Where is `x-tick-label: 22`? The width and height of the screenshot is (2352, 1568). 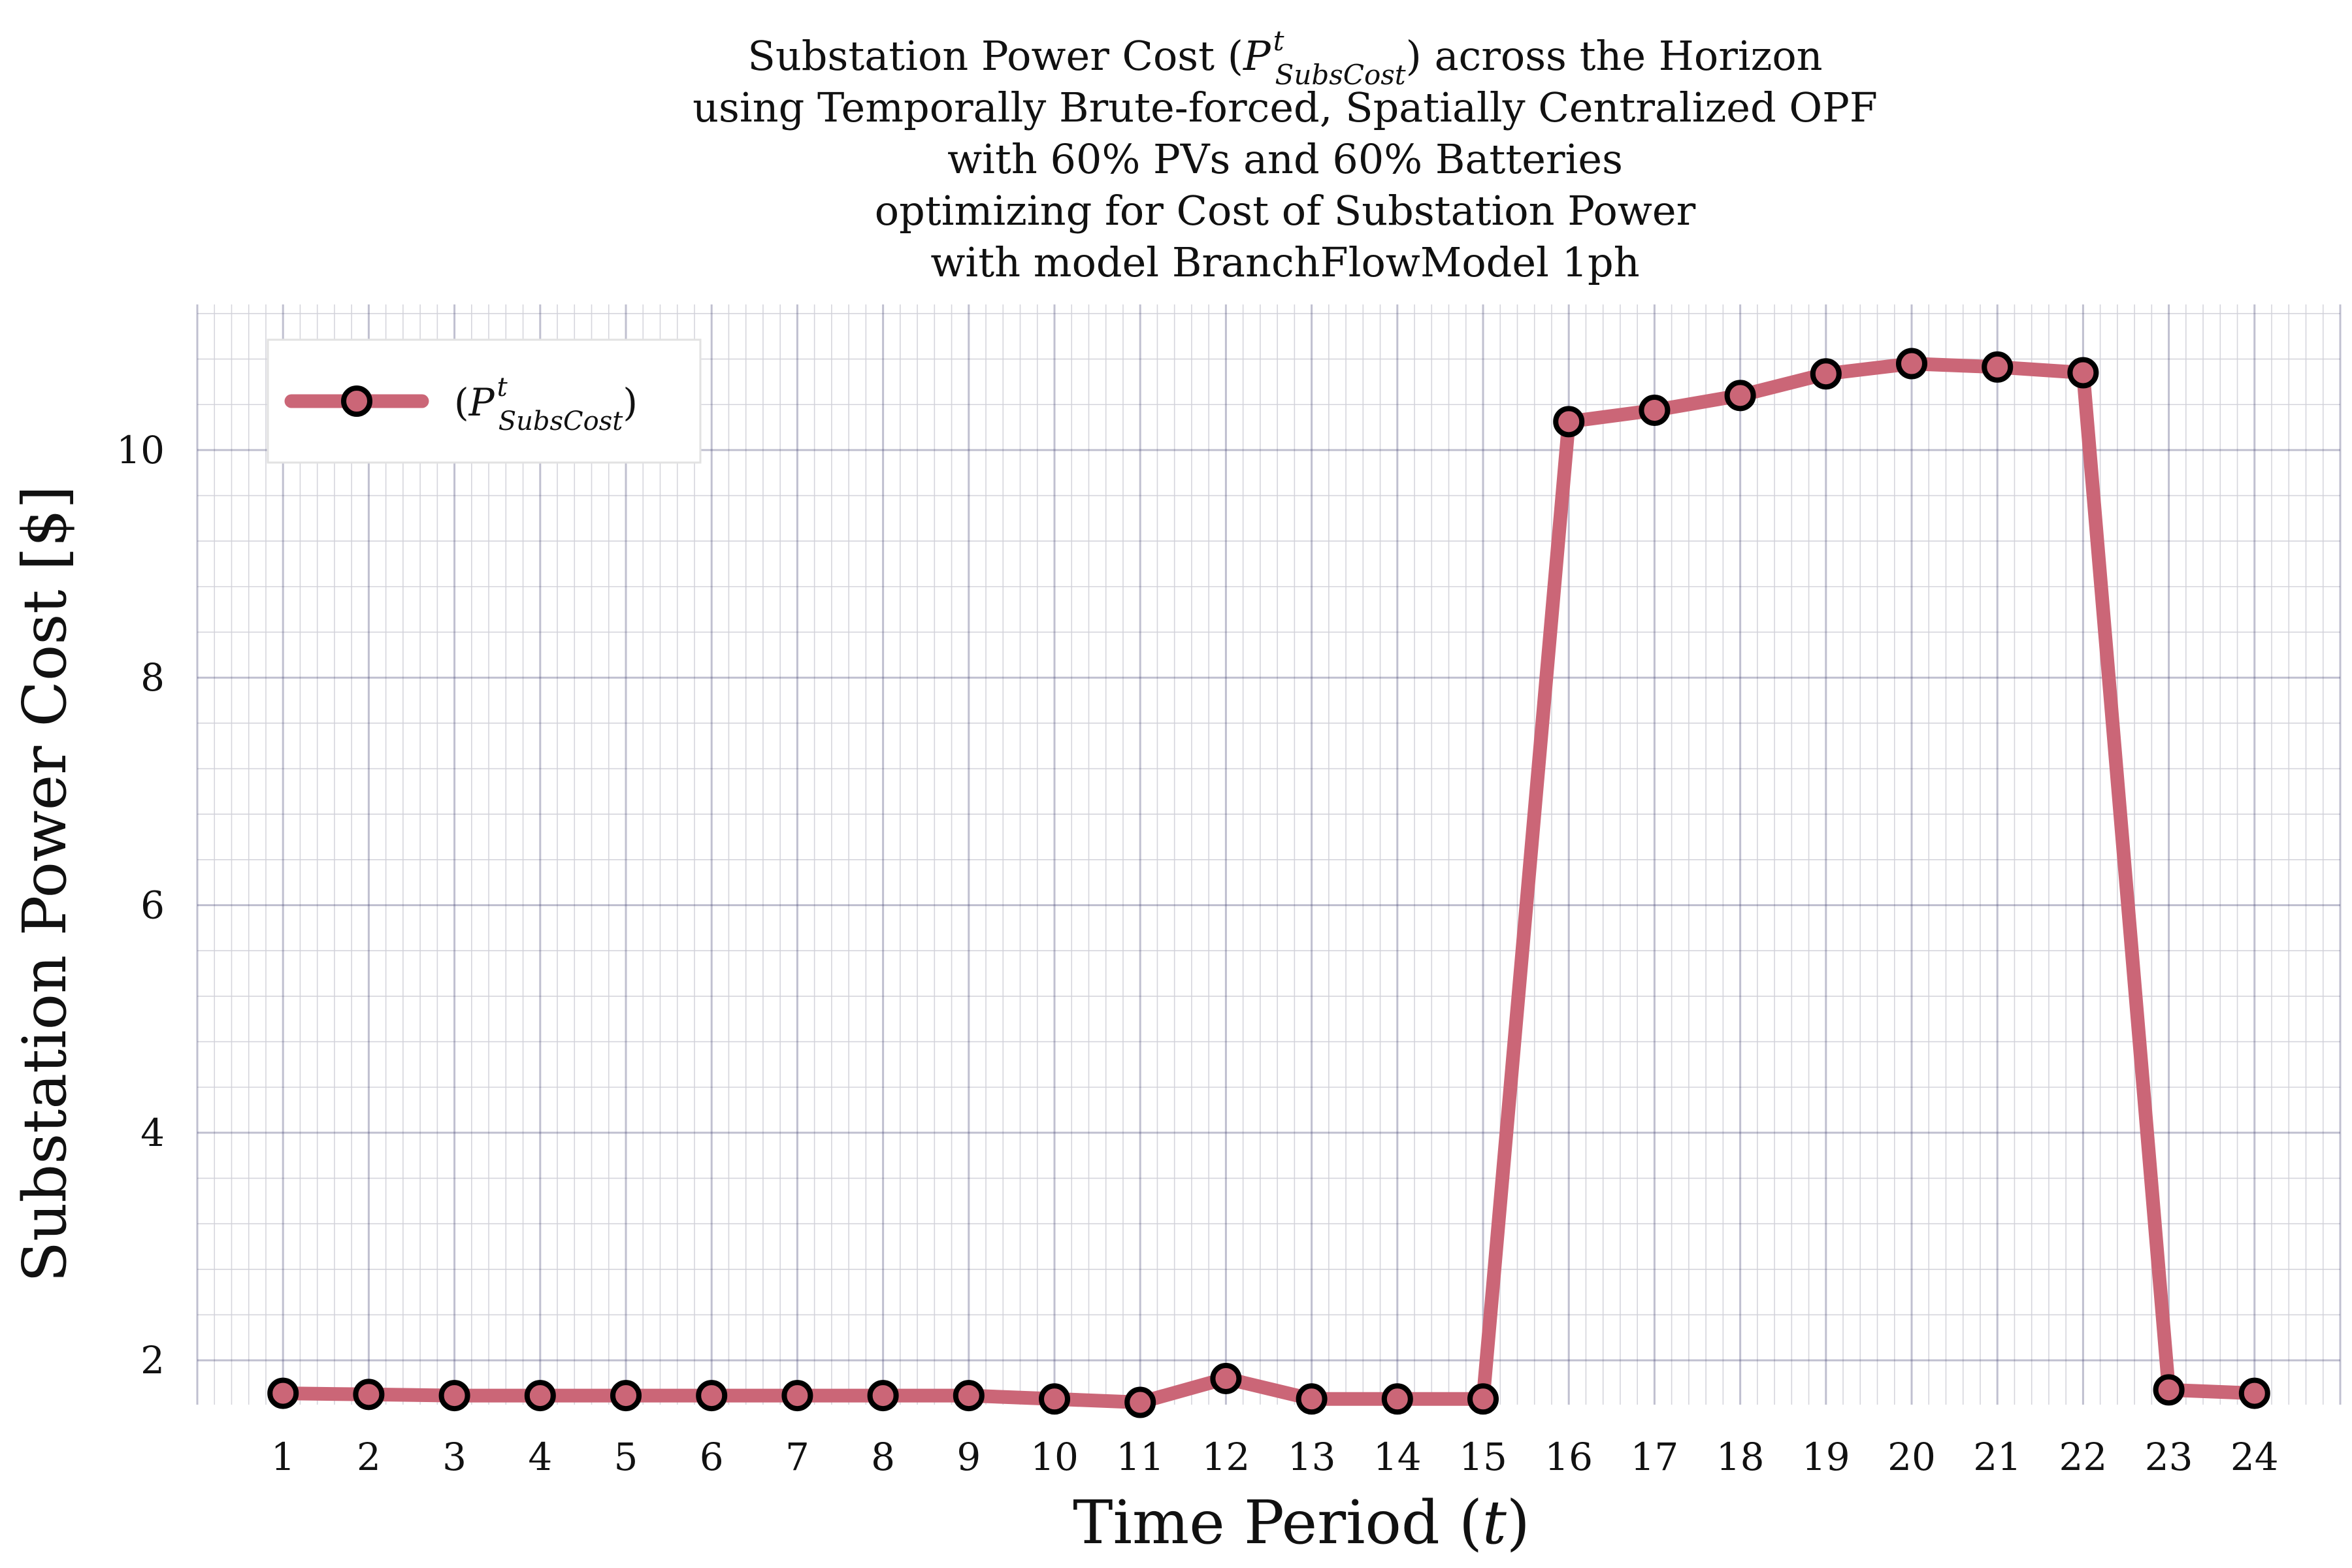 x-tick-label: 22 is located at coordinates (2083, 1457).